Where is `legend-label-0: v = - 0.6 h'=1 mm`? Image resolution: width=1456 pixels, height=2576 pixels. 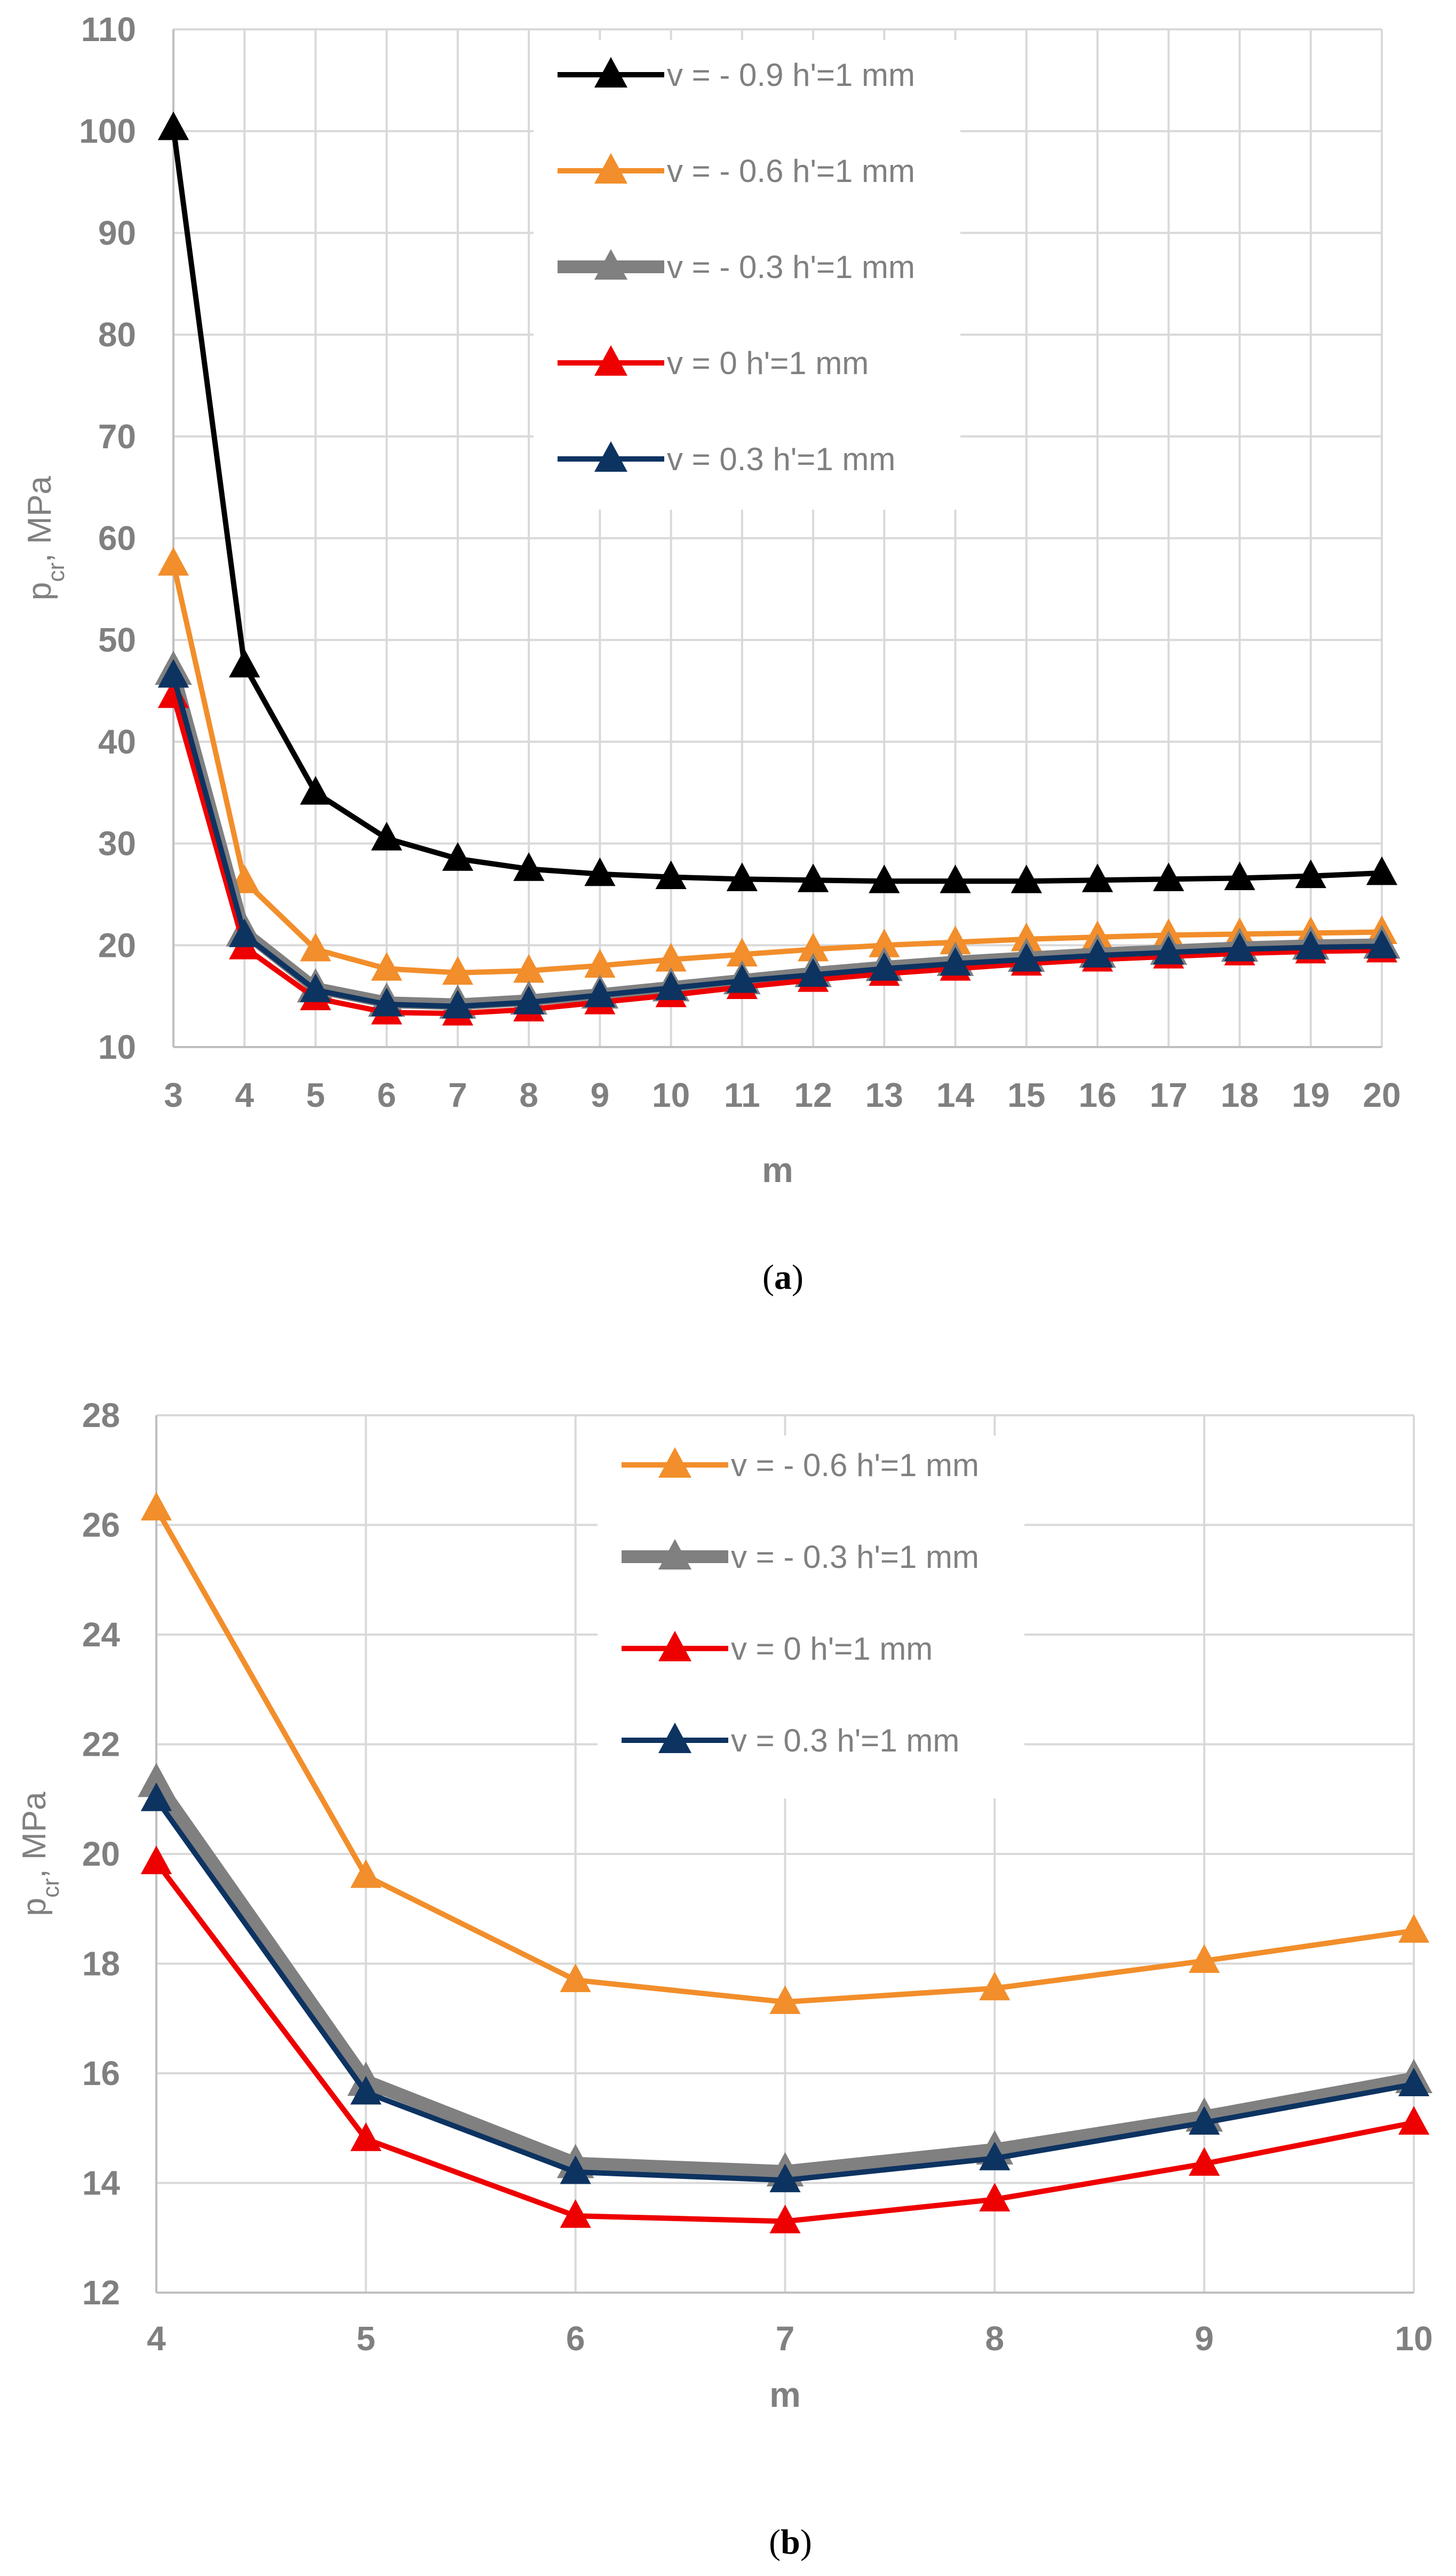 legend-label-0: v = - 0.6 h'=1 mm is located at coordinates (855, 1465).